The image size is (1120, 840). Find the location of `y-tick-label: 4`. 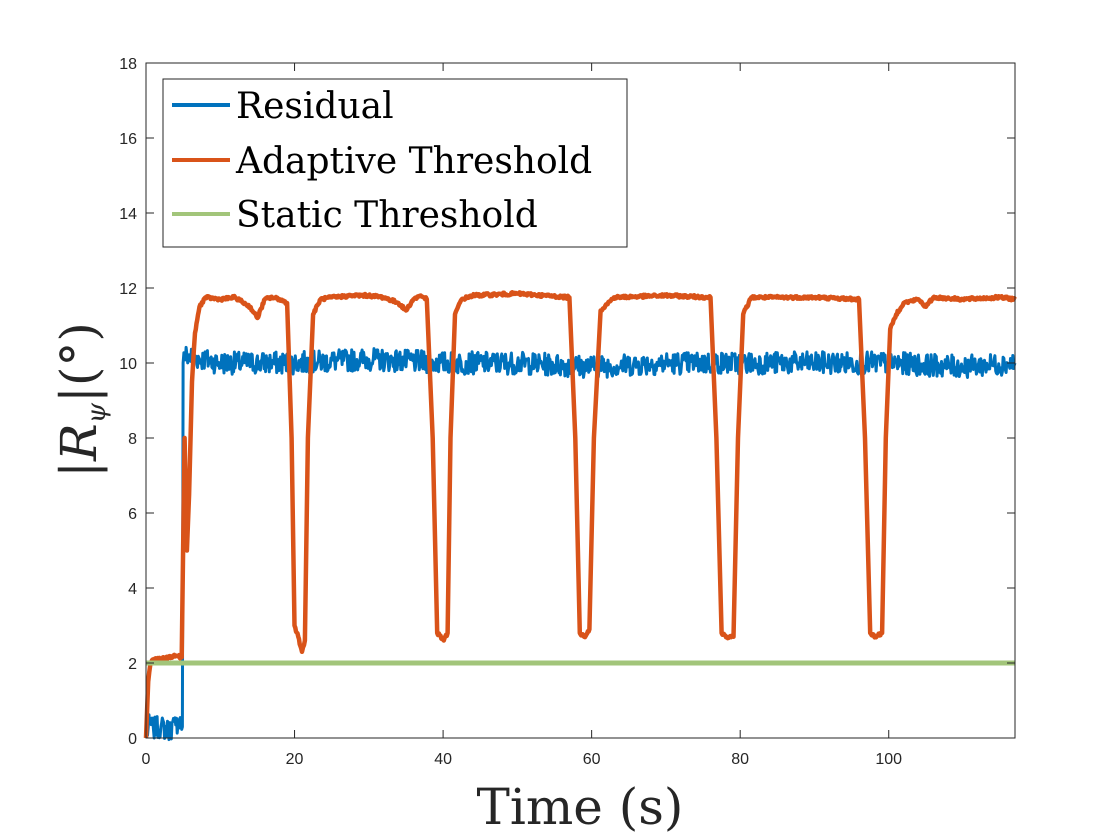

y-tick-label: 4 is located at coordinates (132, 589).